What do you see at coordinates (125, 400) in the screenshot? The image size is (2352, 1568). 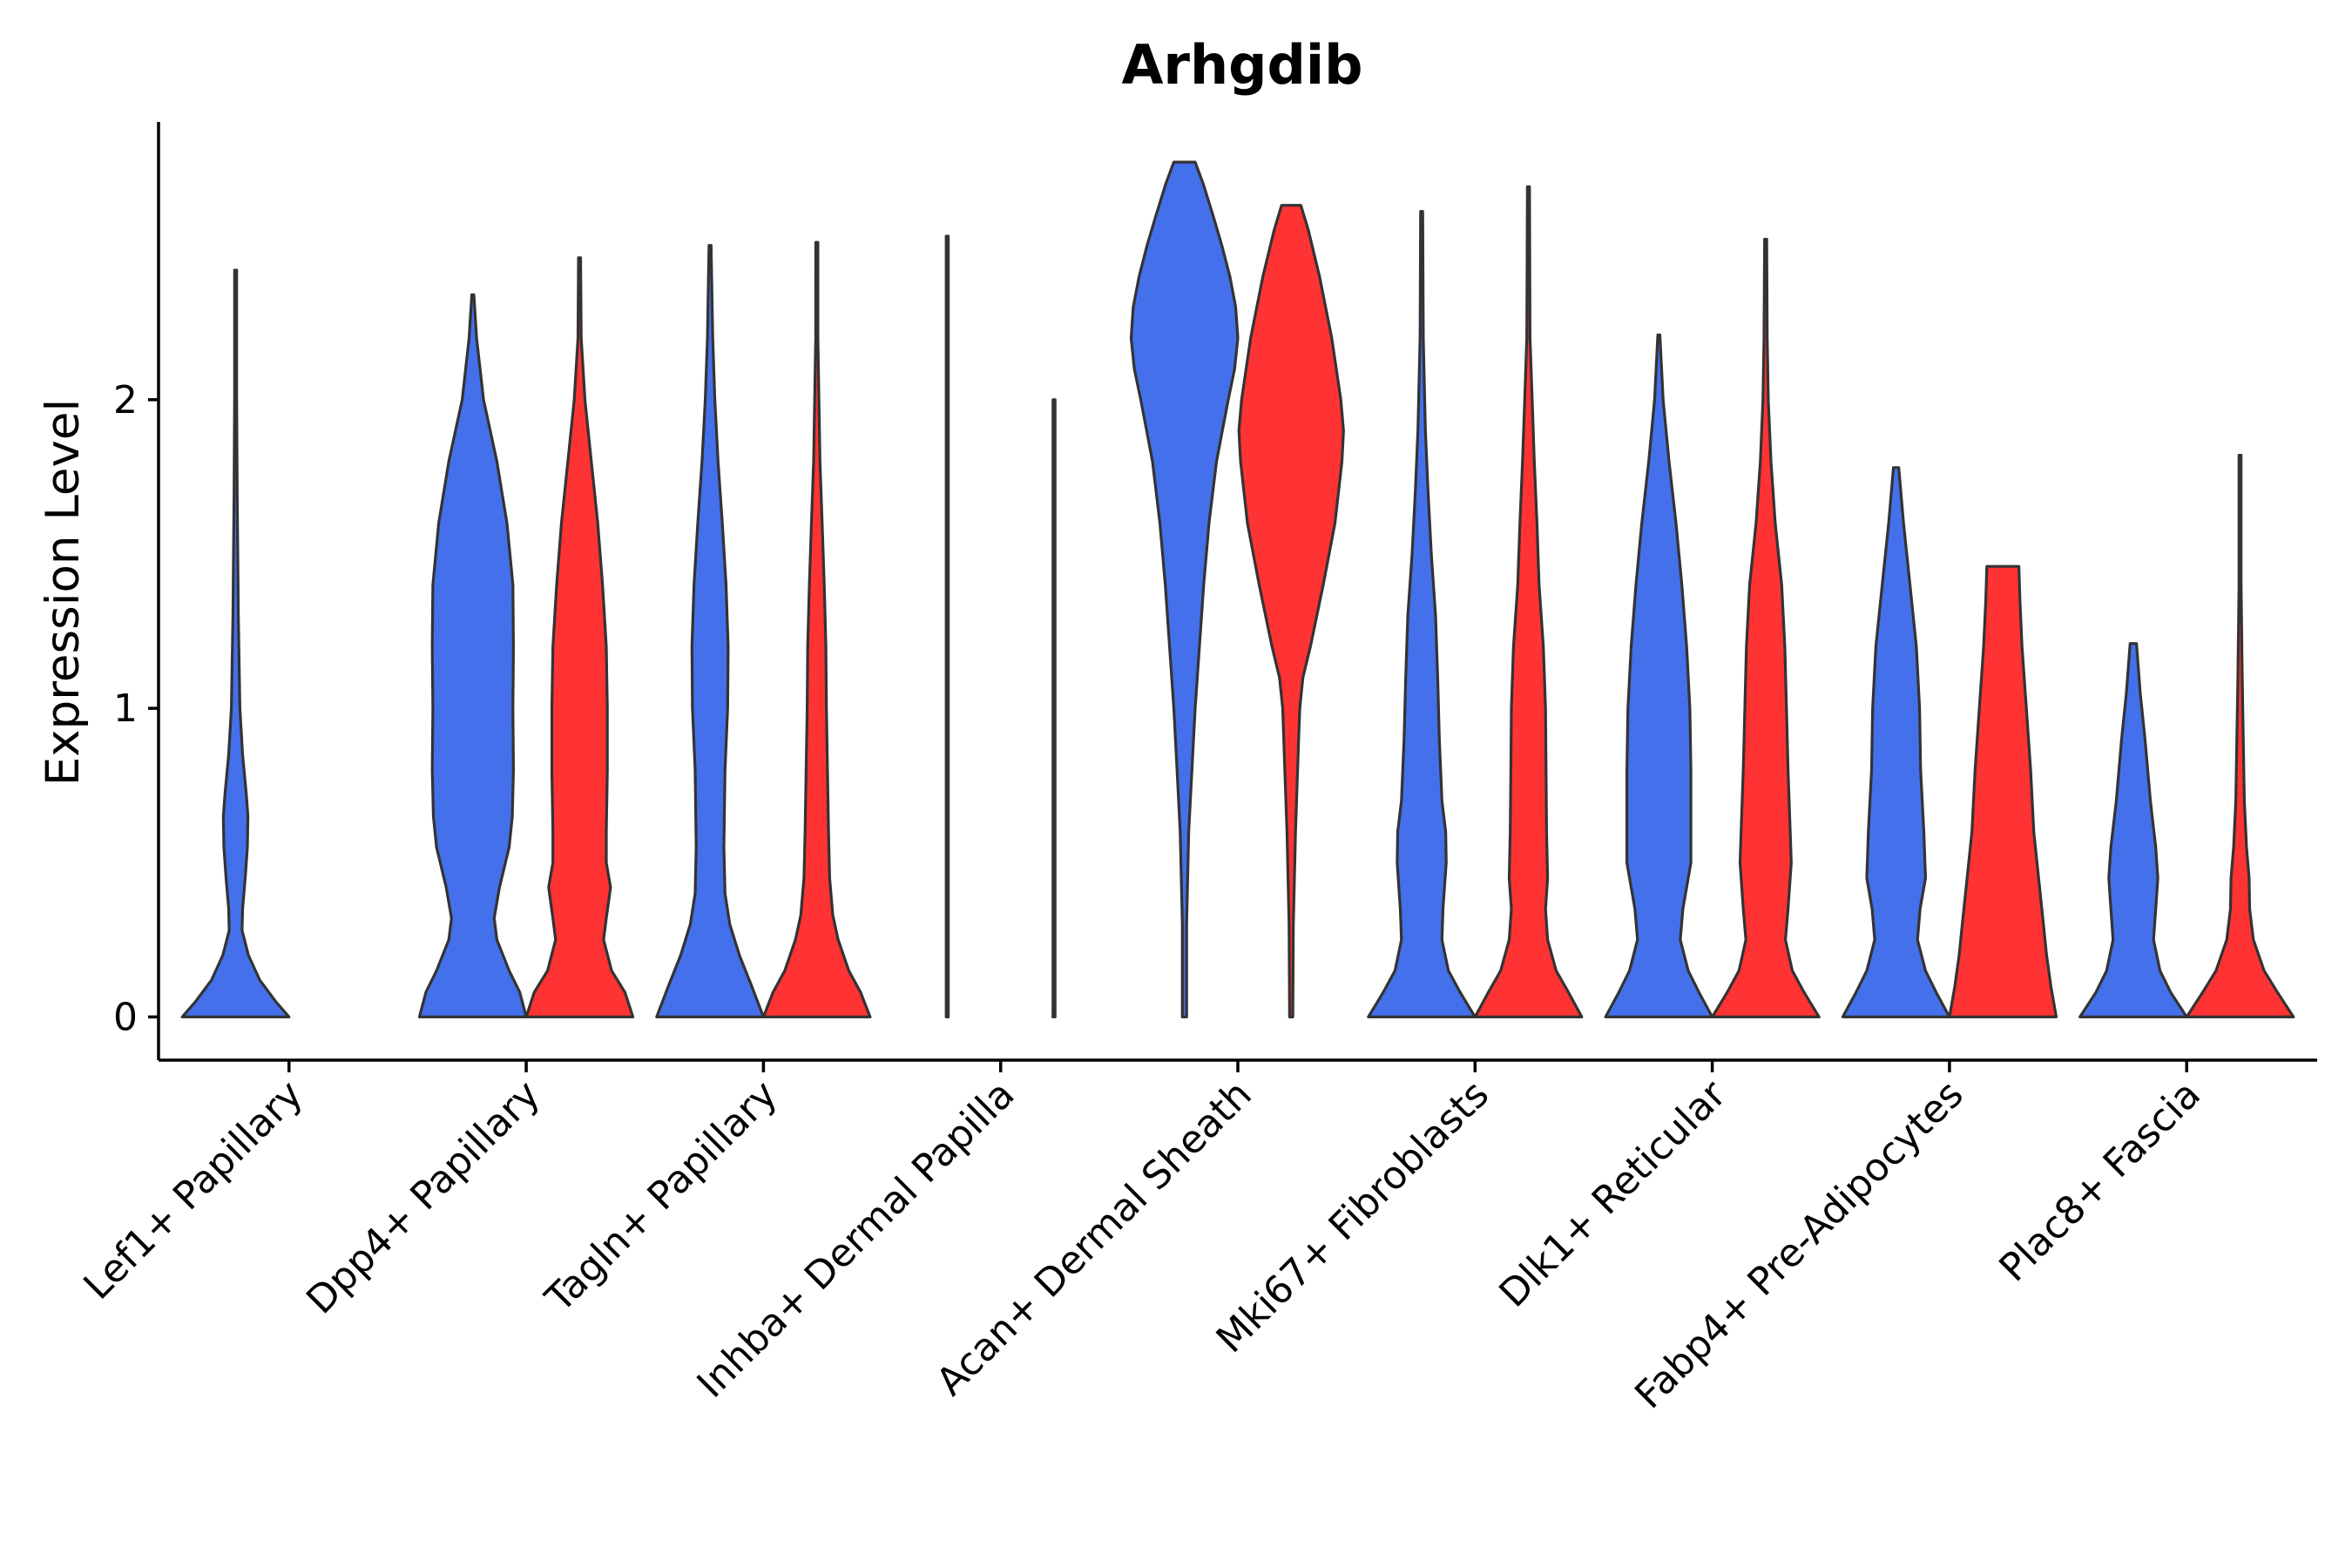 I see `y-tick-label: 2` at bounding box center [125, 400].